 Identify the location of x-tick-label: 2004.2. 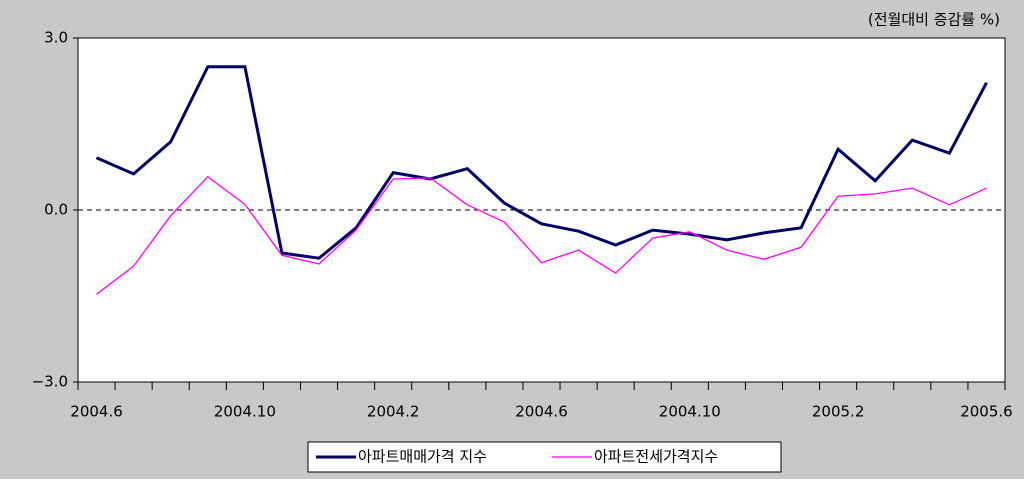
(393, 412).